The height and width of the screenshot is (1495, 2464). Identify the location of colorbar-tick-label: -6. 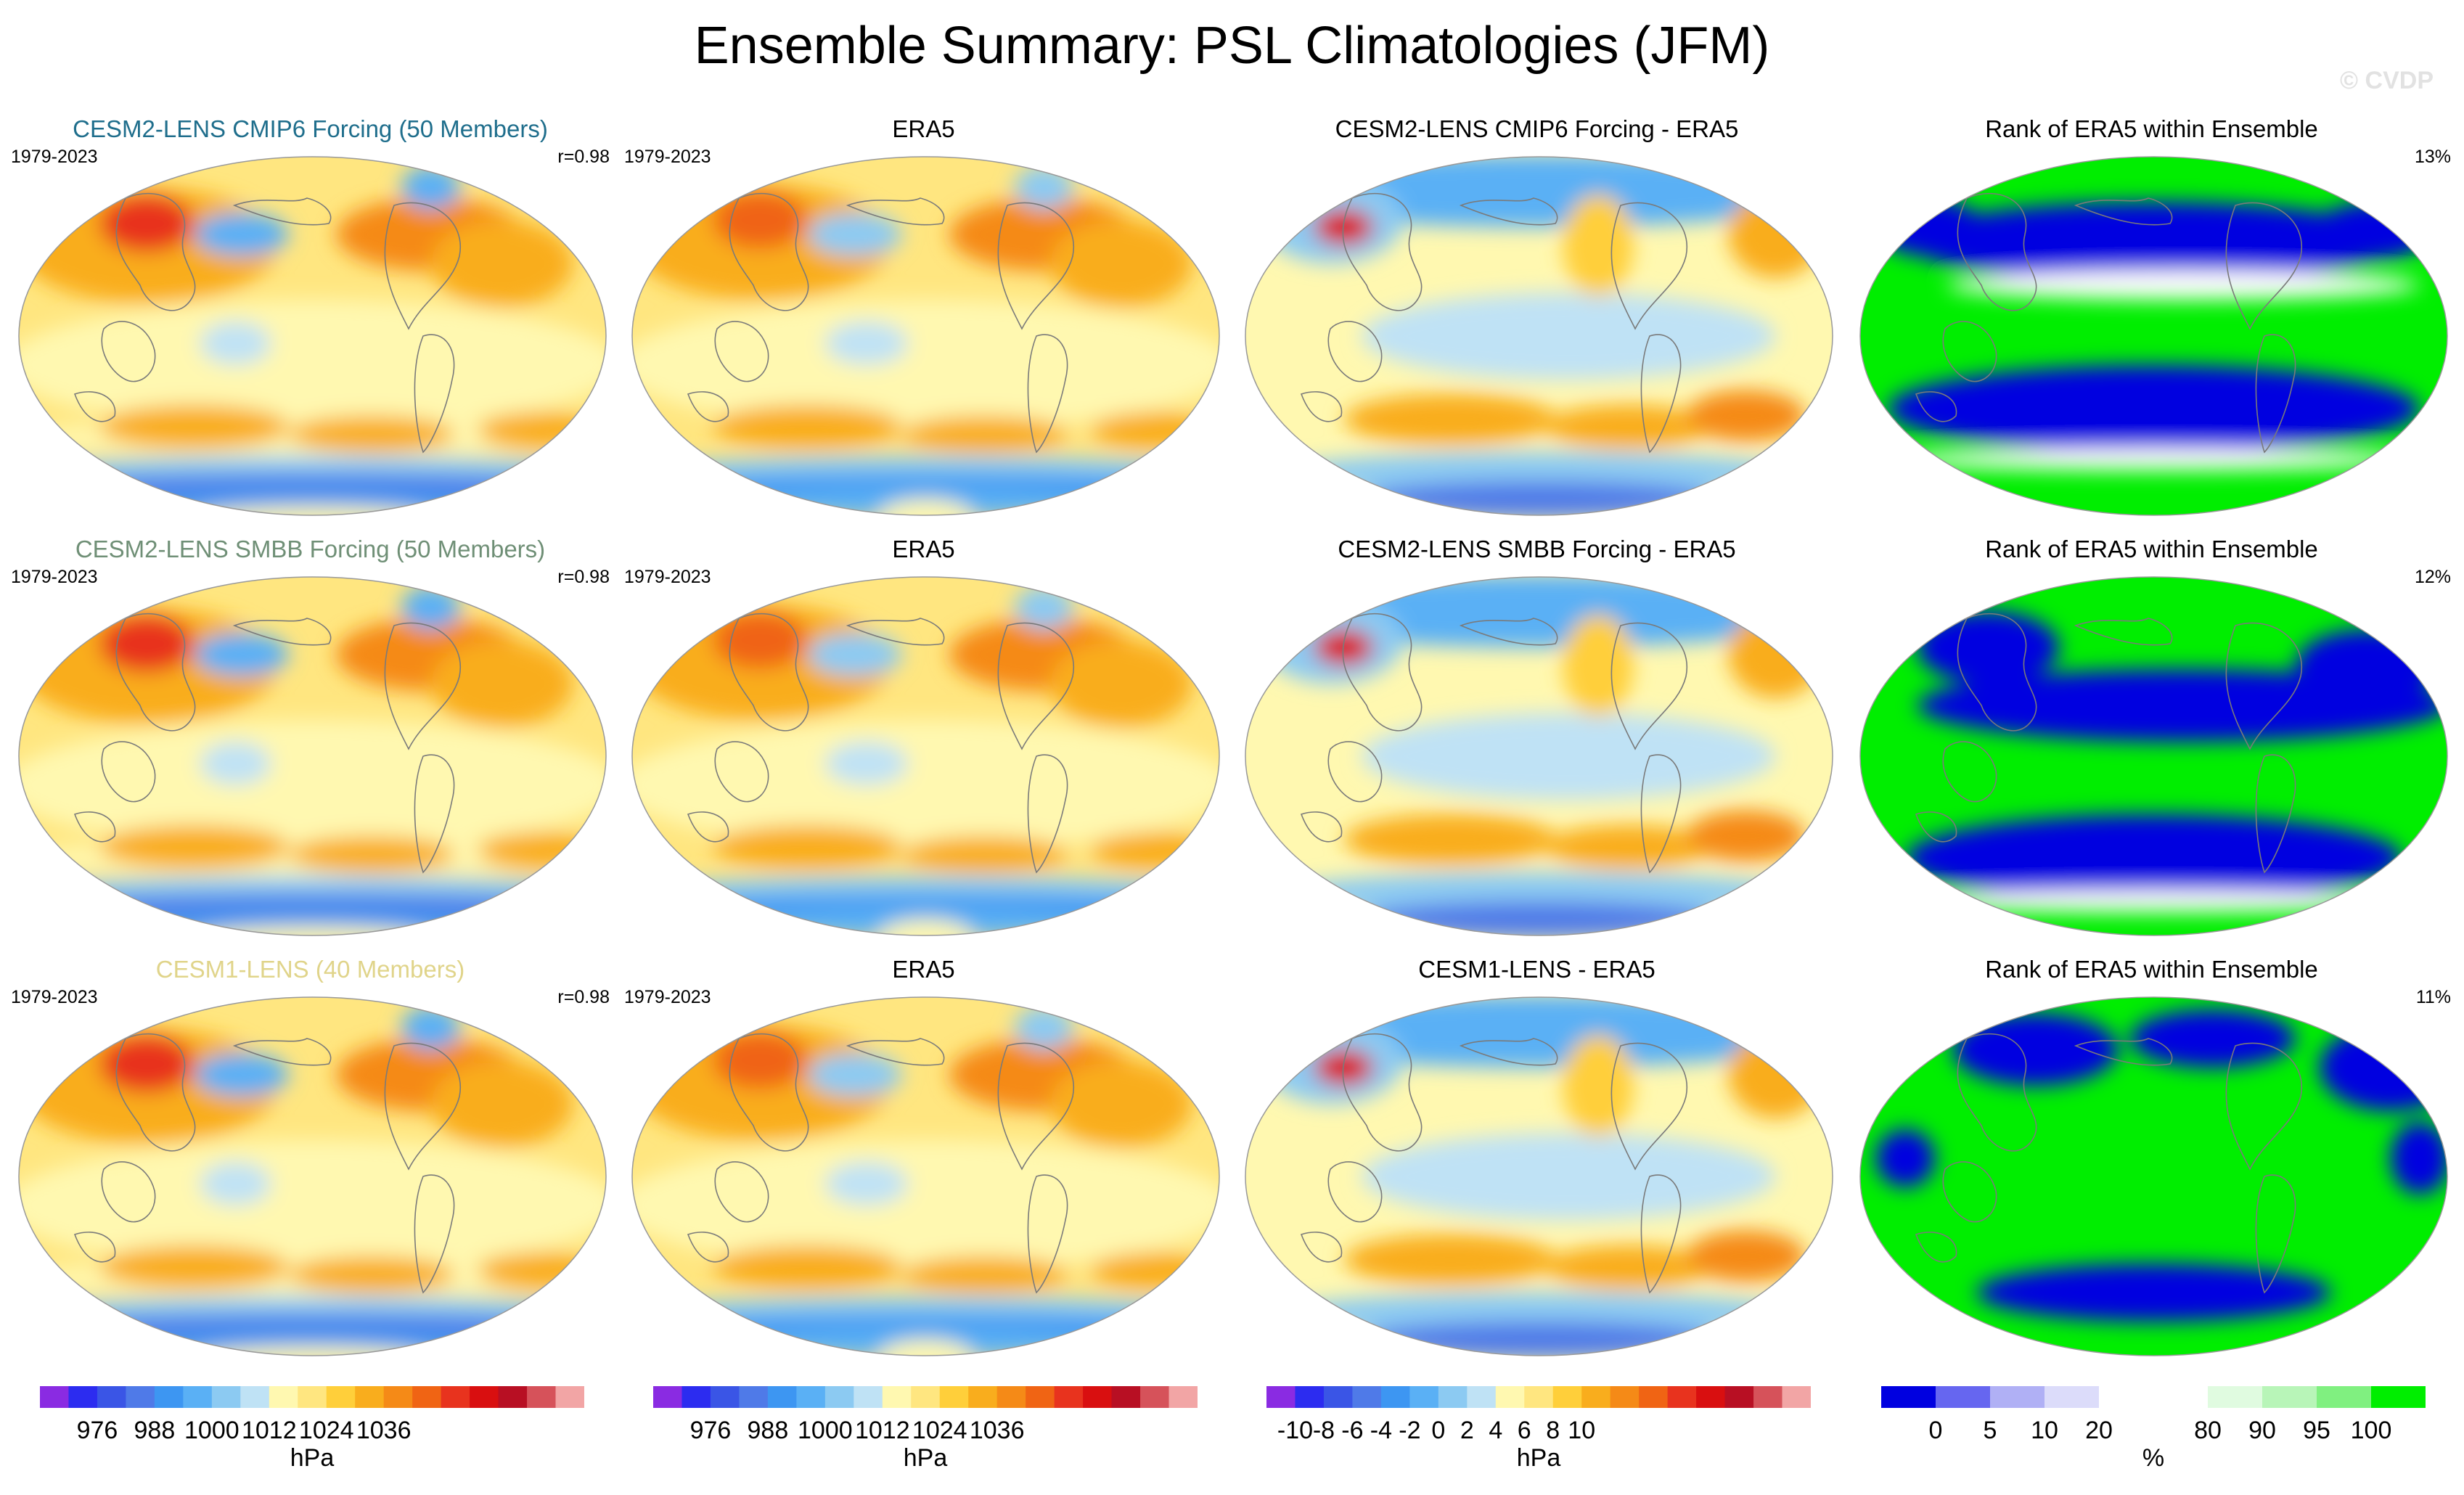
(1352, 1430).